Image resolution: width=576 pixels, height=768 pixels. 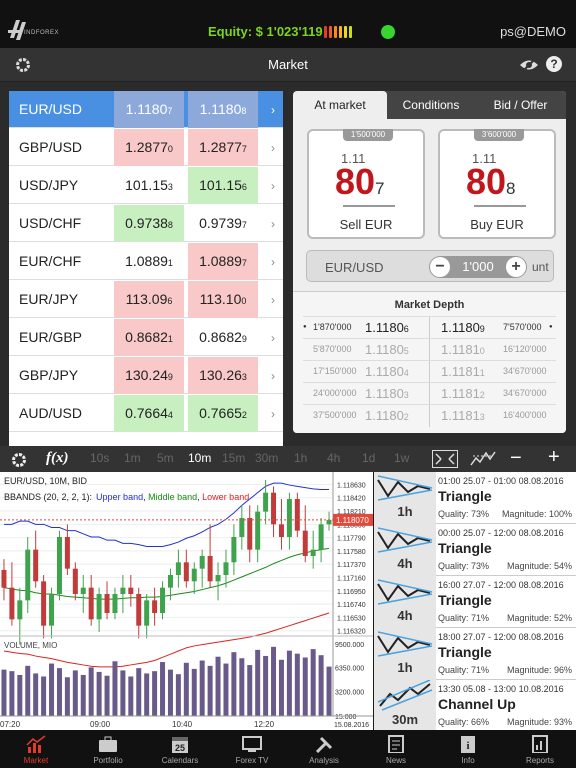 What do you see at coordinates (223, 413) in the screenshot?
I see `ask-price: 0.76652` at bounding box center [223, 413].